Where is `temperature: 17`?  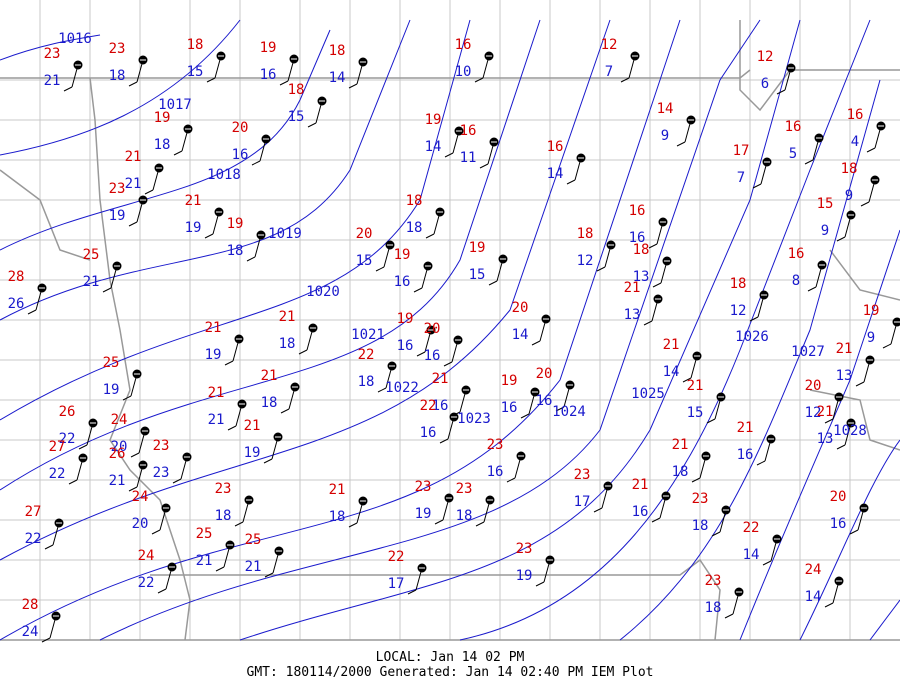 temperature: 17 is located at coordinates (741, 151).